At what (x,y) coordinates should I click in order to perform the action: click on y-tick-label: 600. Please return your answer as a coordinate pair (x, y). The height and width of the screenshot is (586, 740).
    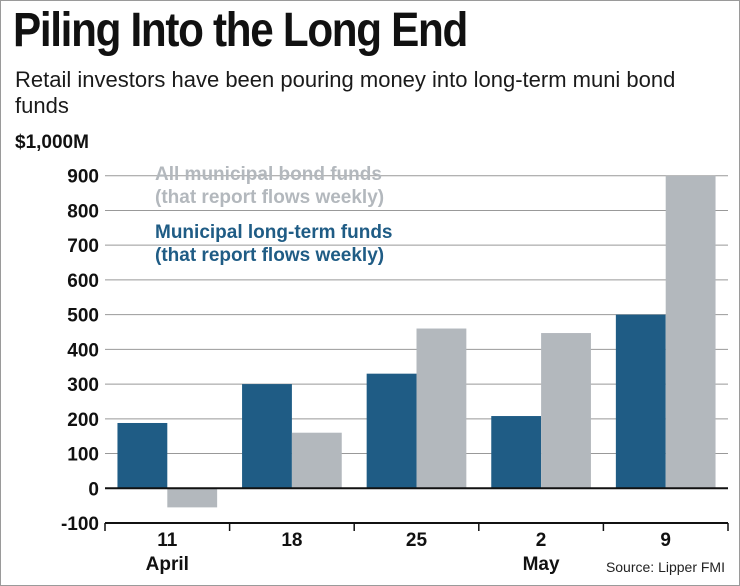
    Looking at the image, I should click on (83, 281).